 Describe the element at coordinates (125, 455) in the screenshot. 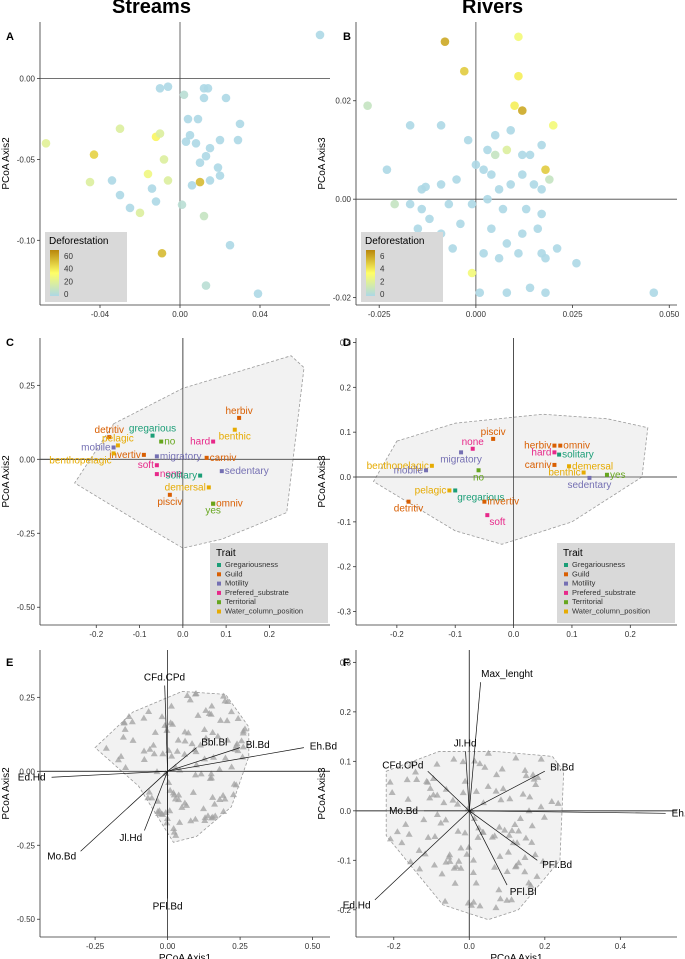

I see `trait-label-invertiv: invertiv` at that location.